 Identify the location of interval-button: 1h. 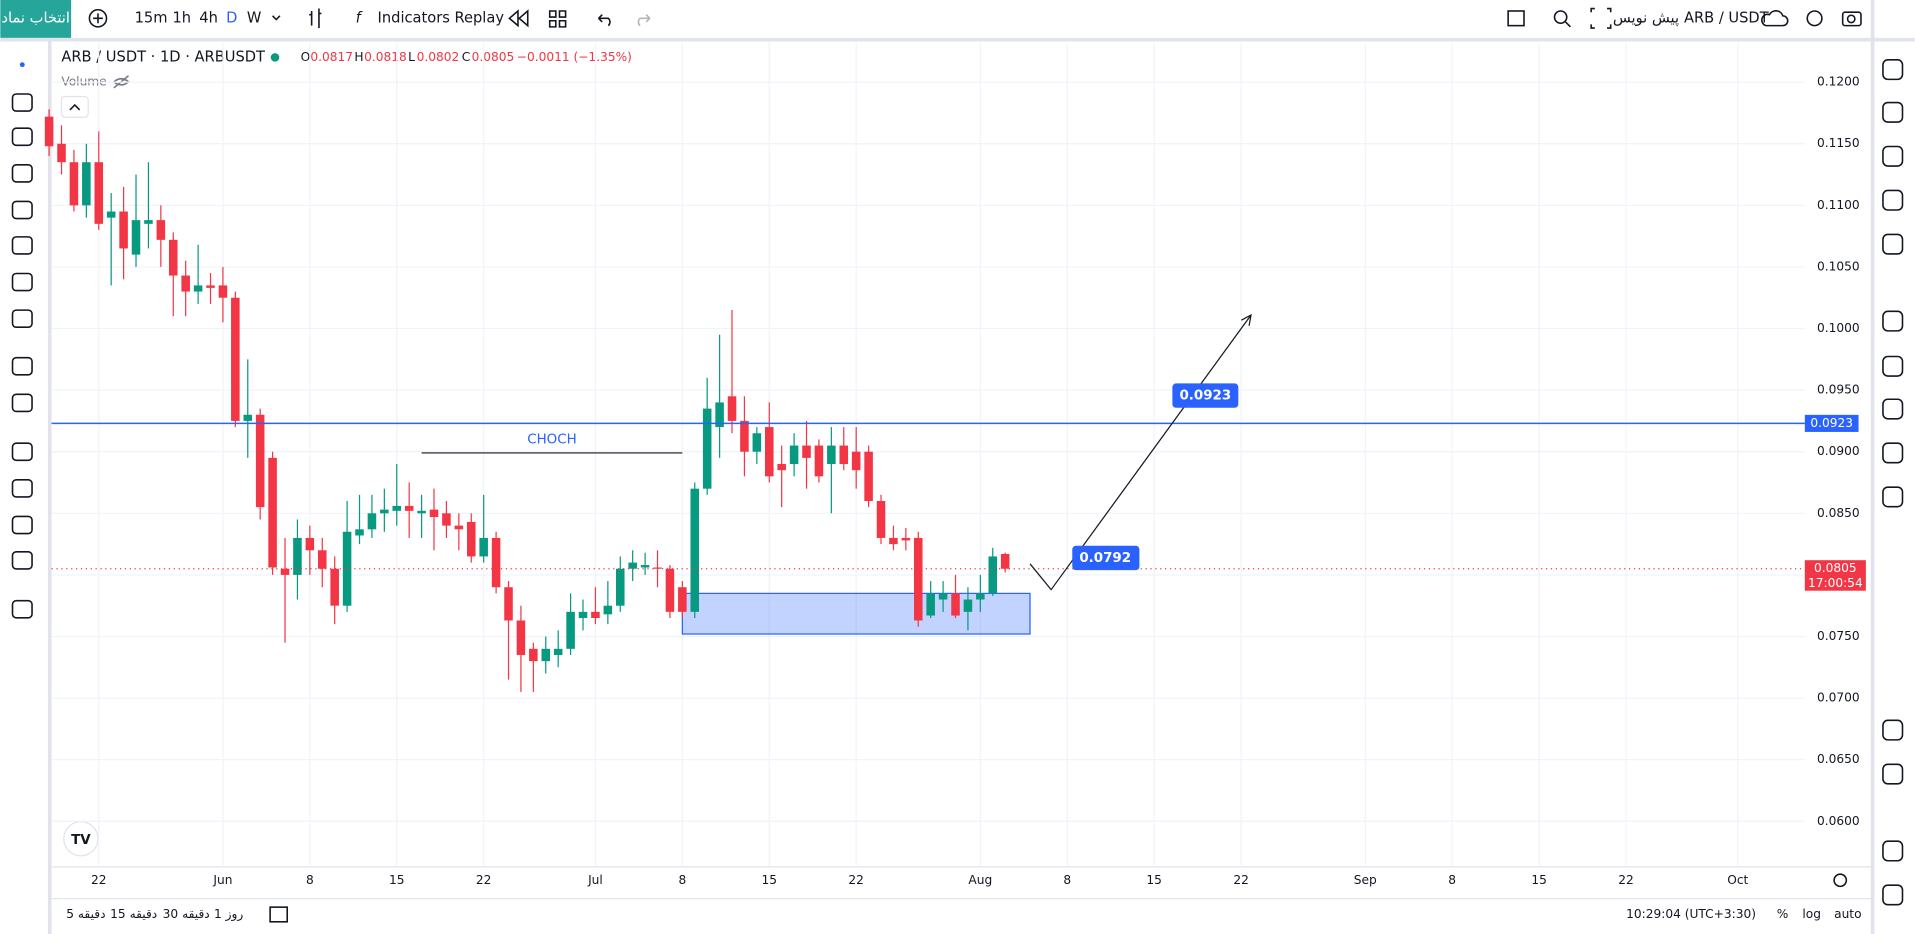
(181, 17).